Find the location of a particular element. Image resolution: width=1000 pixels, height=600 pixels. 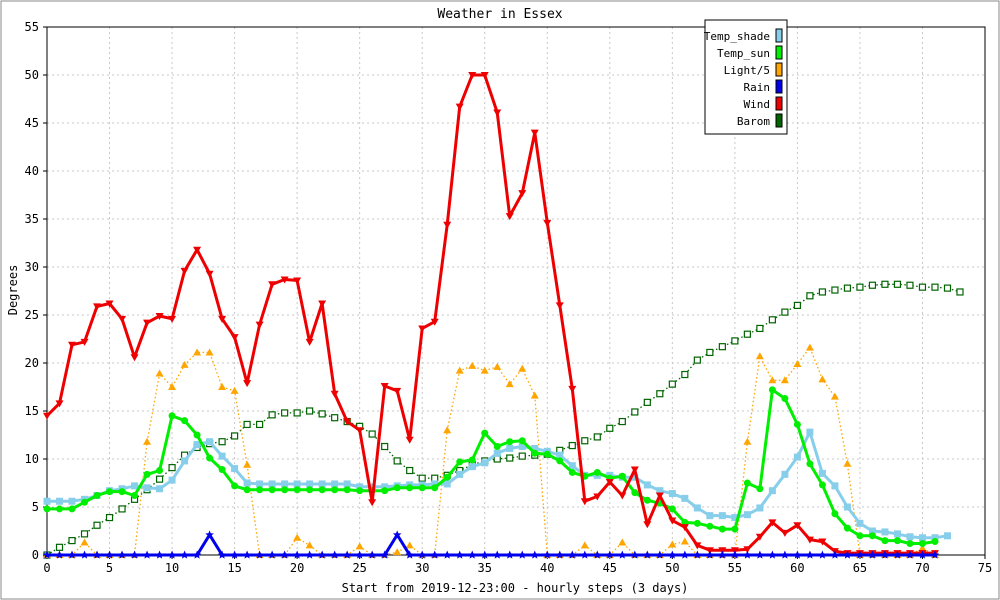

chart-title: Weather in Essex is located at coordinates (499, 14).